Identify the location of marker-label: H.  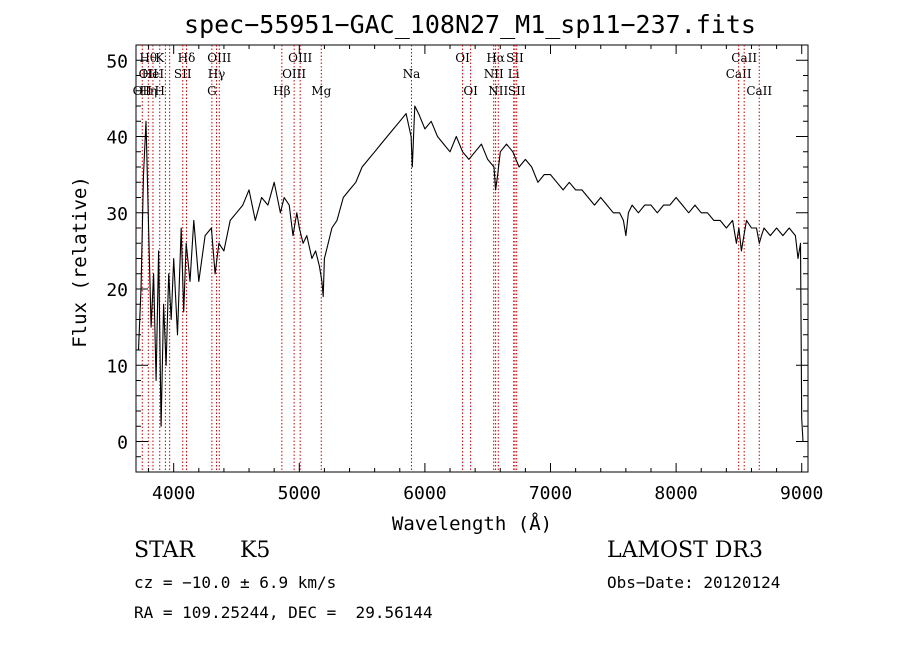
(160, 91).